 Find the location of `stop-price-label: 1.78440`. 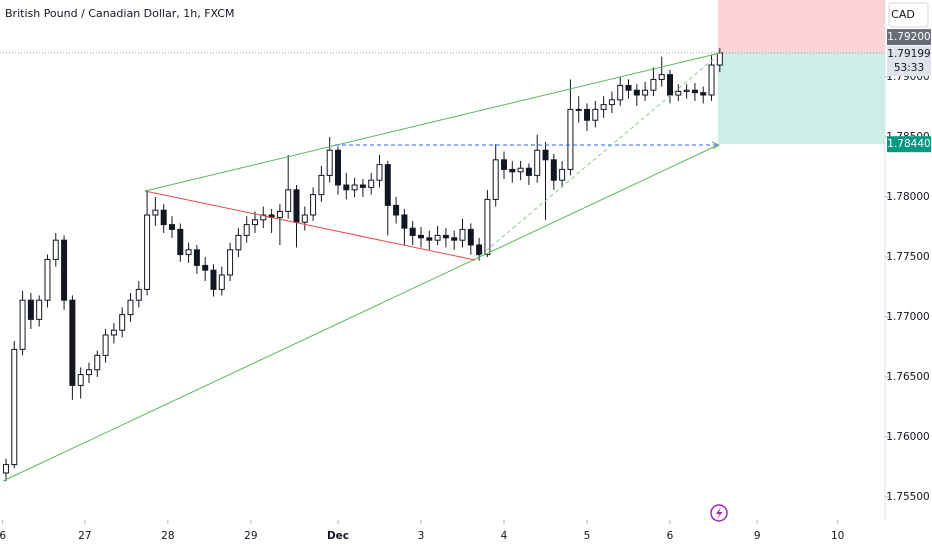

stop-price-label: 1.78440 is located at coordinates (908, 144).